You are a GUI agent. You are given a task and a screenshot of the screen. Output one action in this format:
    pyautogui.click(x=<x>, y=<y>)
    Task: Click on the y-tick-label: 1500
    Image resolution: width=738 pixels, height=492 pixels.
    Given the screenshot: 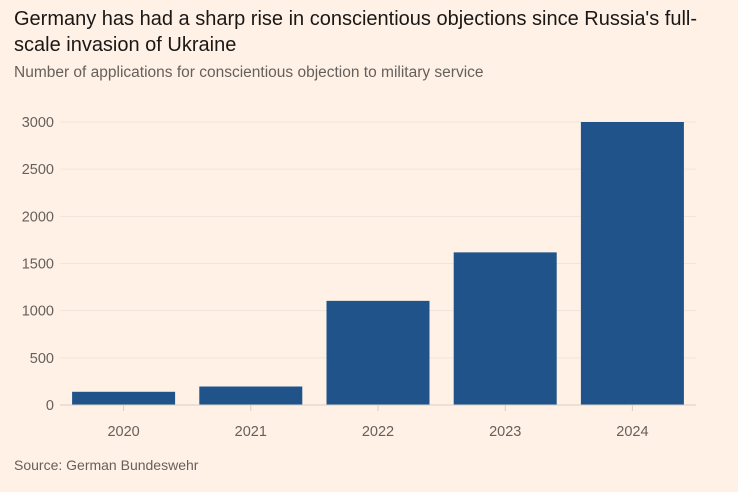 What is the action you would take?
    pyautogui.click(x=38, y=265)
    